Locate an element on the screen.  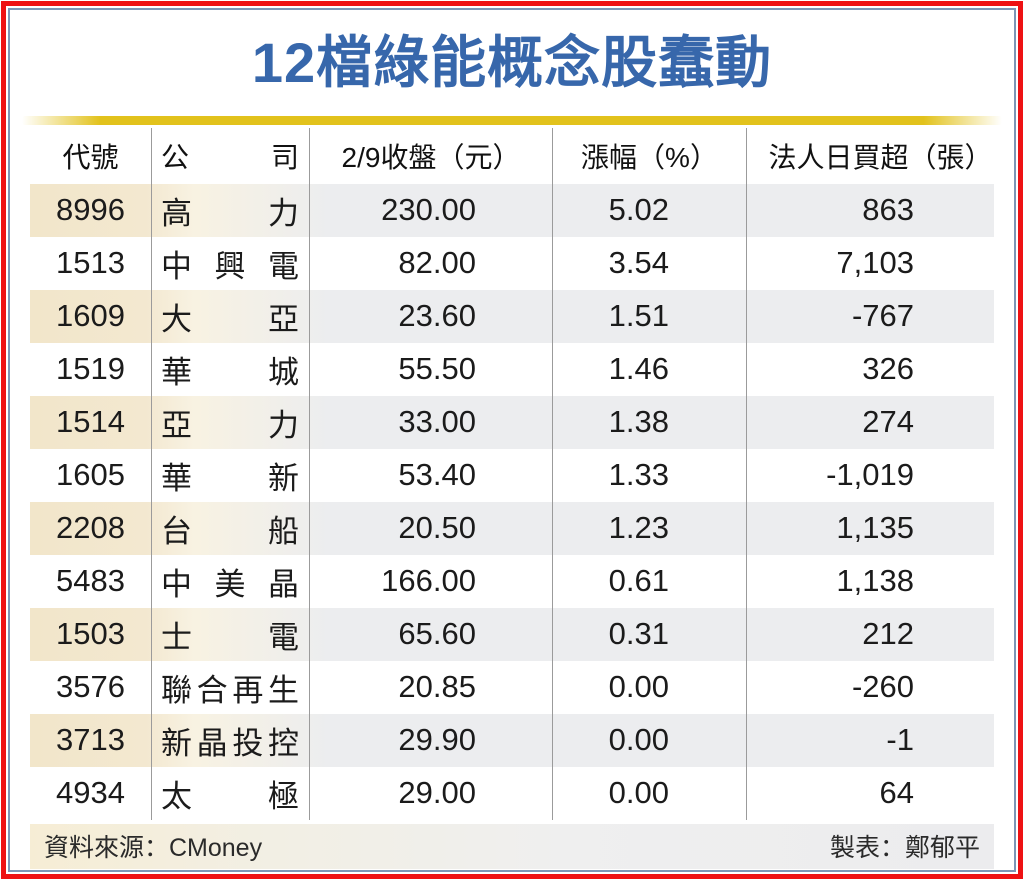
cell-netbuy: 7,103 is located at coordinates (875, 263).